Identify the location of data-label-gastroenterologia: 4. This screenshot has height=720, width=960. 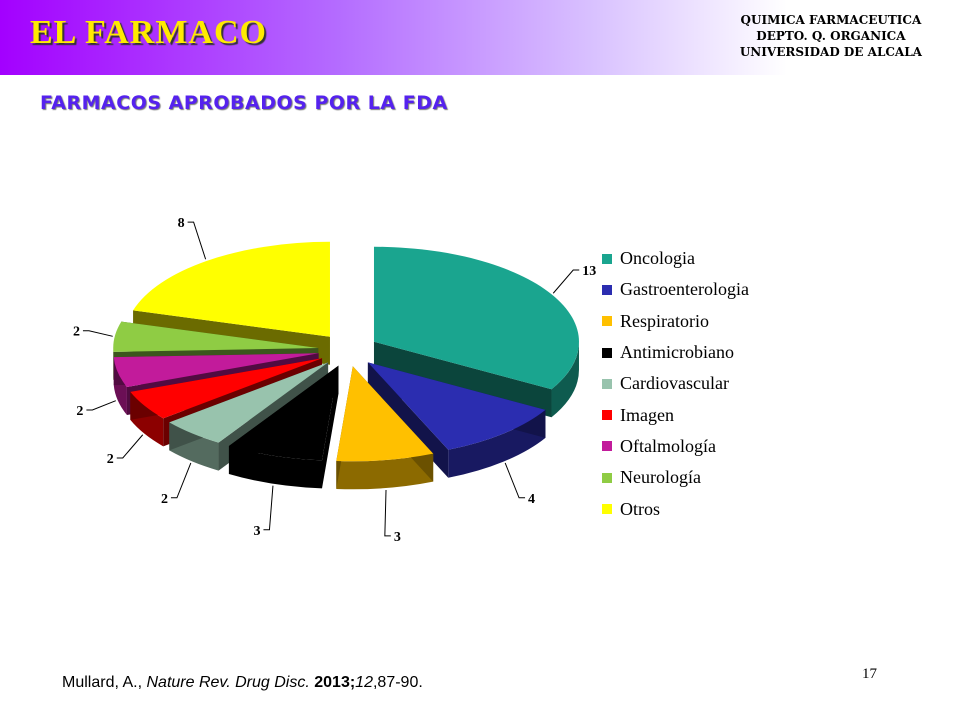
(531, 499).